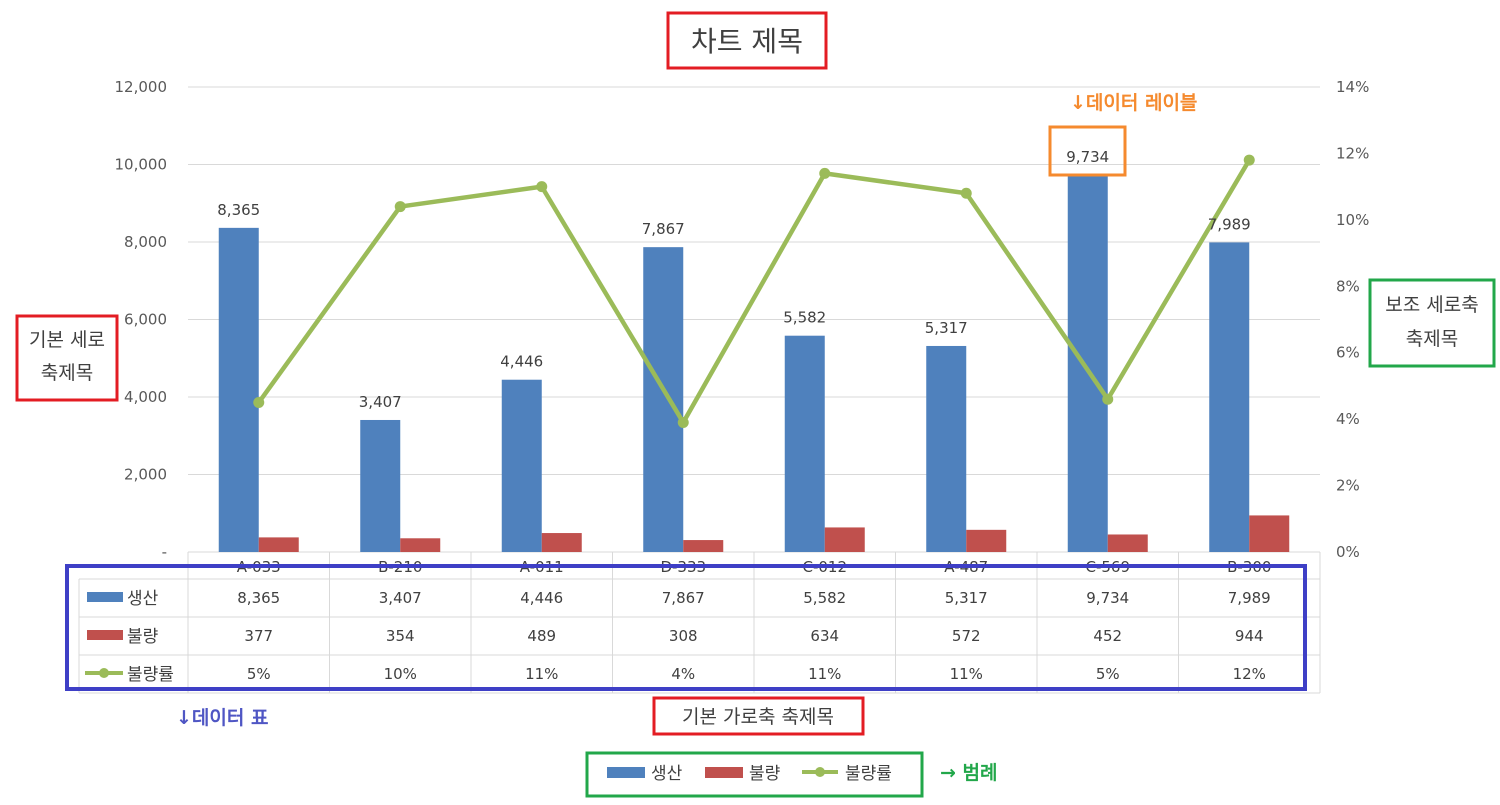 Image resolution: width=1500 pixels, height=805 pixels. What do you see at coordinates (1249, 598) in the screenshot?
I see `table-cell: 7,989` at bounding box center [1249, 598].